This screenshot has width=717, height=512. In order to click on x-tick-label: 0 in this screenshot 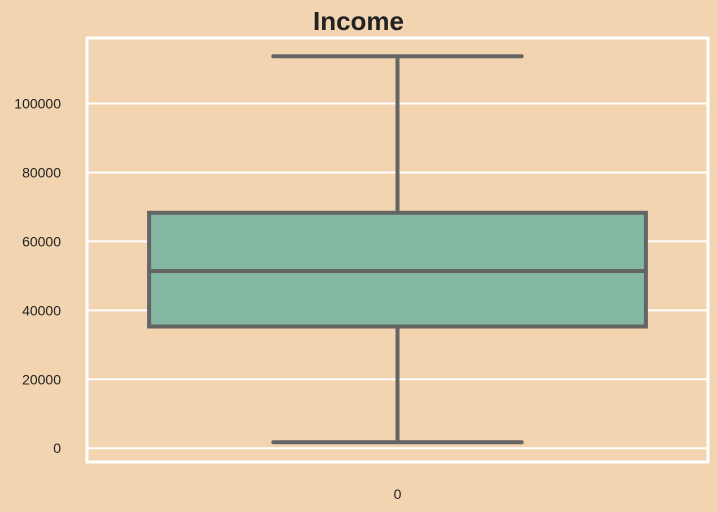, I will do `click(398, 494)`.